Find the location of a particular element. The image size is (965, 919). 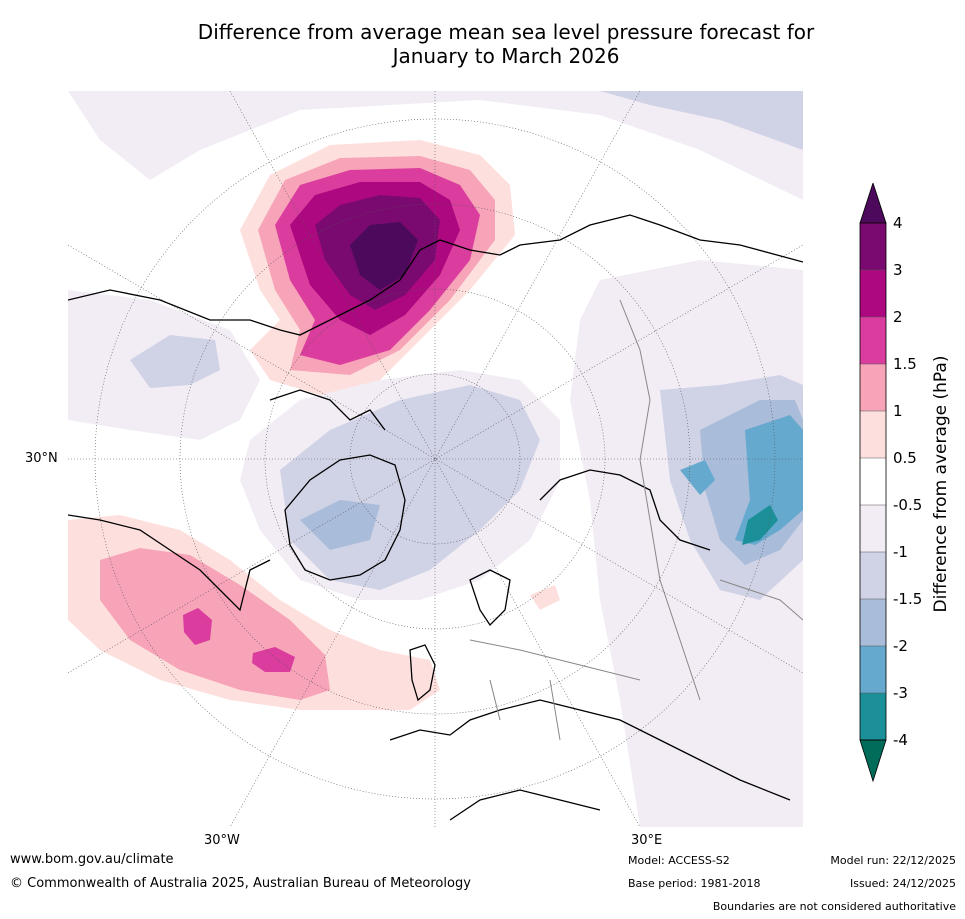

title-line-2: January to March 2026 is located at coordinates (506, 56).